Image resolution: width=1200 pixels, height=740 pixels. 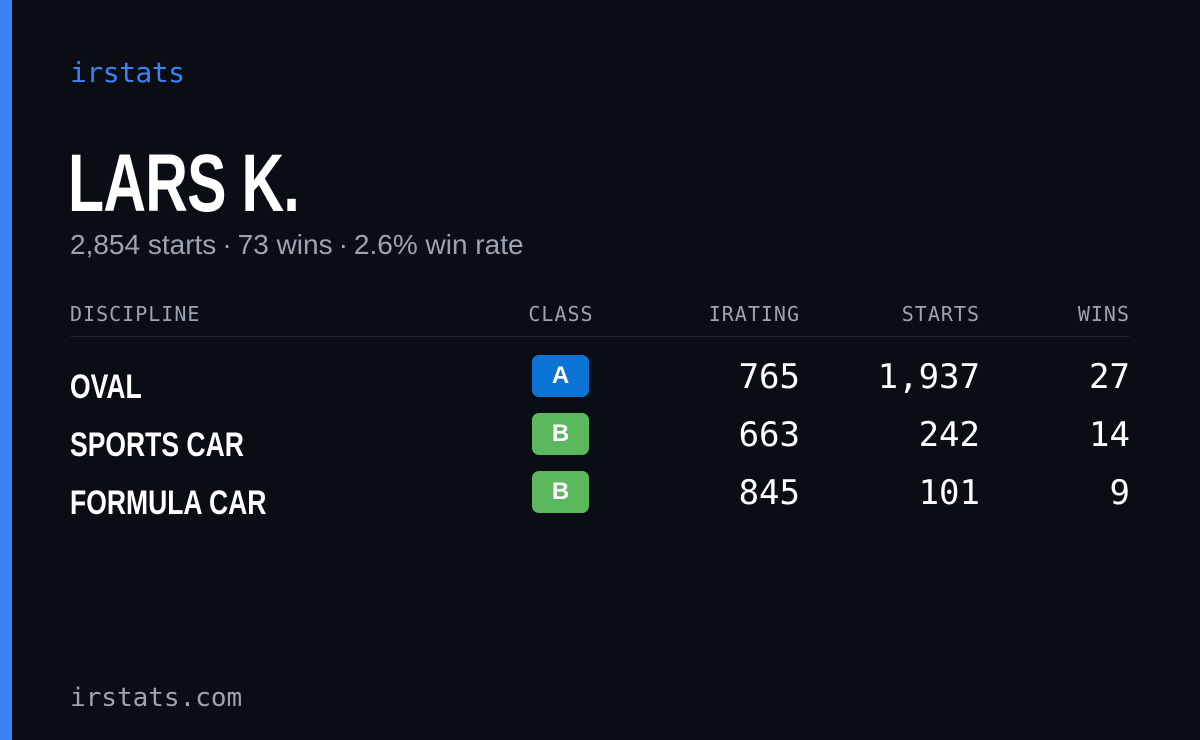 I want to click on driver-summary: 2,854 starts · 73 wins · 2.6% win rate, so click(x=297, y=245).